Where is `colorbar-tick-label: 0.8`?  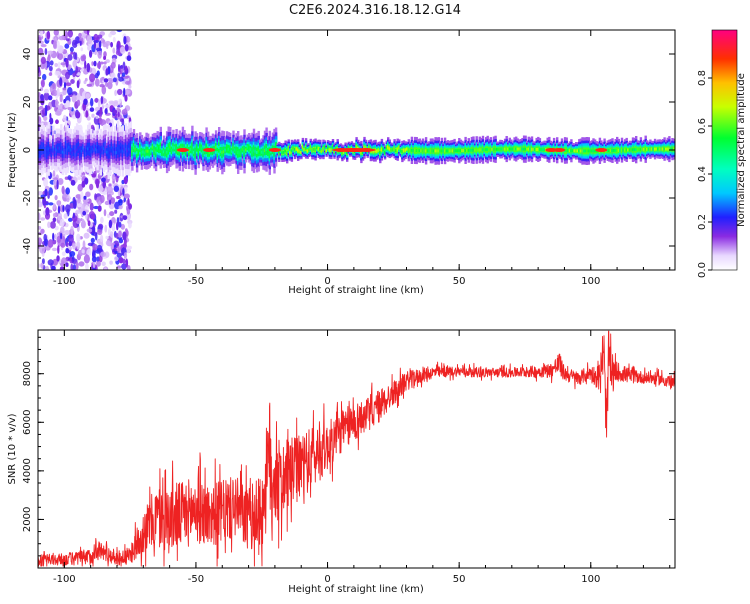
colorbar-tick-label: 0.8 is located at coordinates (702, 78).